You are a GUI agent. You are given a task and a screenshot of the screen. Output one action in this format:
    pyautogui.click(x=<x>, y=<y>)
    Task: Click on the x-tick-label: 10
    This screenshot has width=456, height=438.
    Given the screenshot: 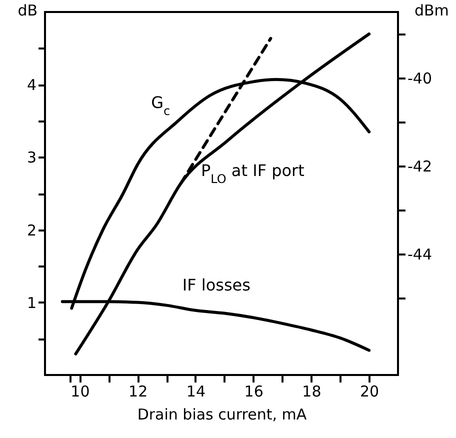 What is the action you would take?
    pyautogui.click(x=80, y=391)
    